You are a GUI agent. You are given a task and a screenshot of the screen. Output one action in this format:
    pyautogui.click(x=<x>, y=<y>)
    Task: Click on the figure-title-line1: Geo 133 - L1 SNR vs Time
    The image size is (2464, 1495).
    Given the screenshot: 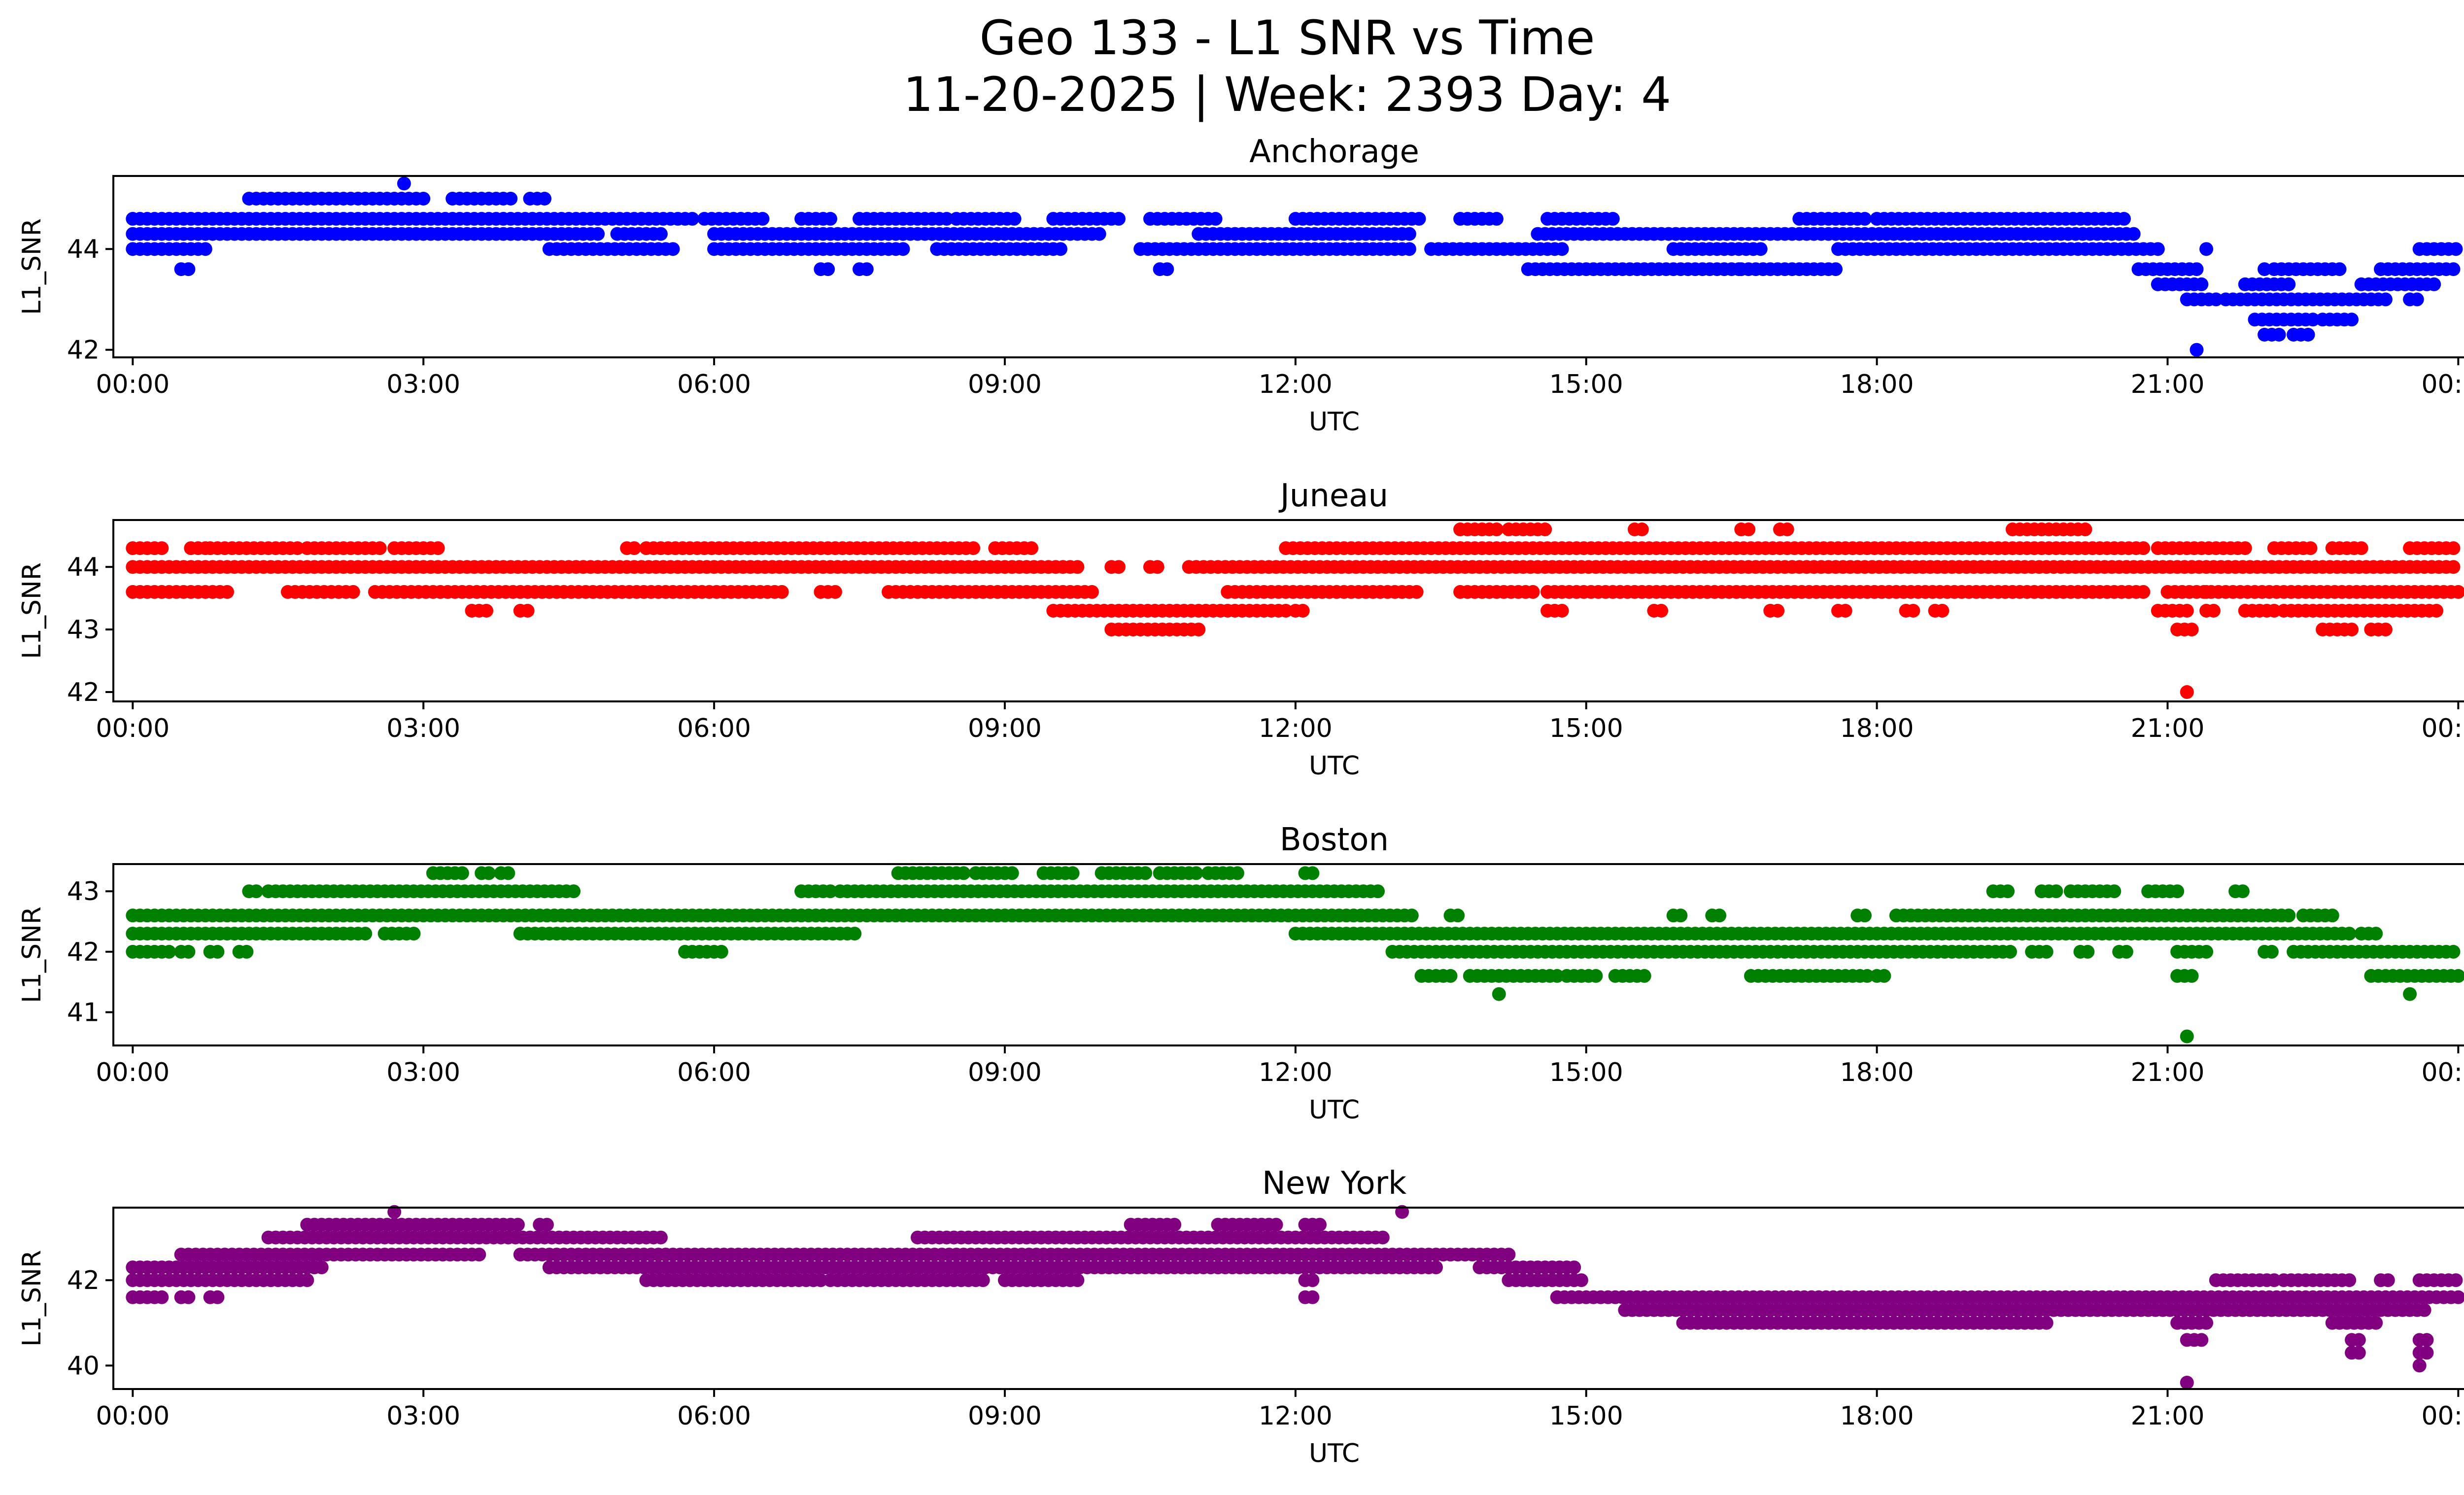 What is the action you would take?
    pyautogui.click(x=1287, y=38)
    